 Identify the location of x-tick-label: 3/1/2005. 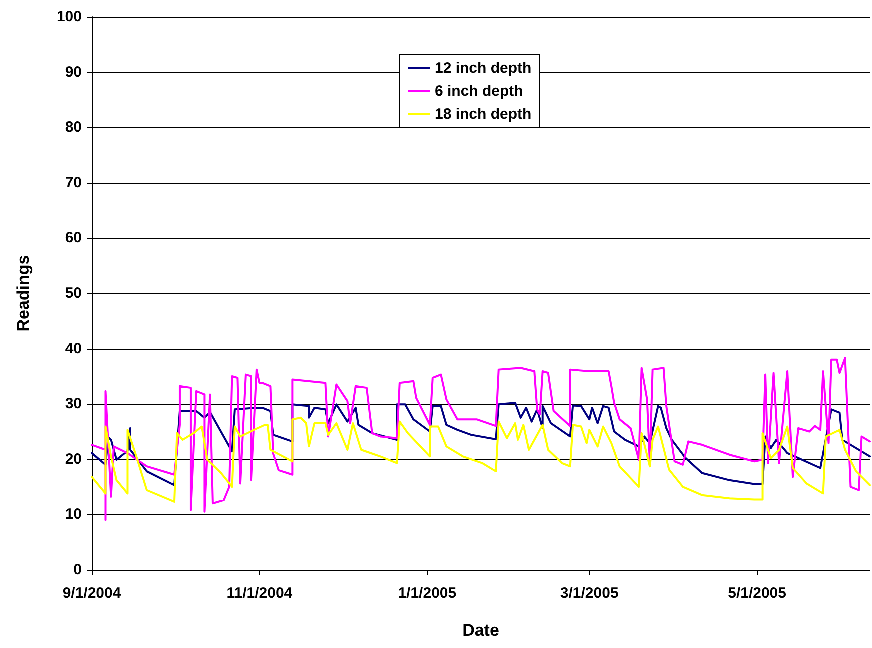
(589, 593).